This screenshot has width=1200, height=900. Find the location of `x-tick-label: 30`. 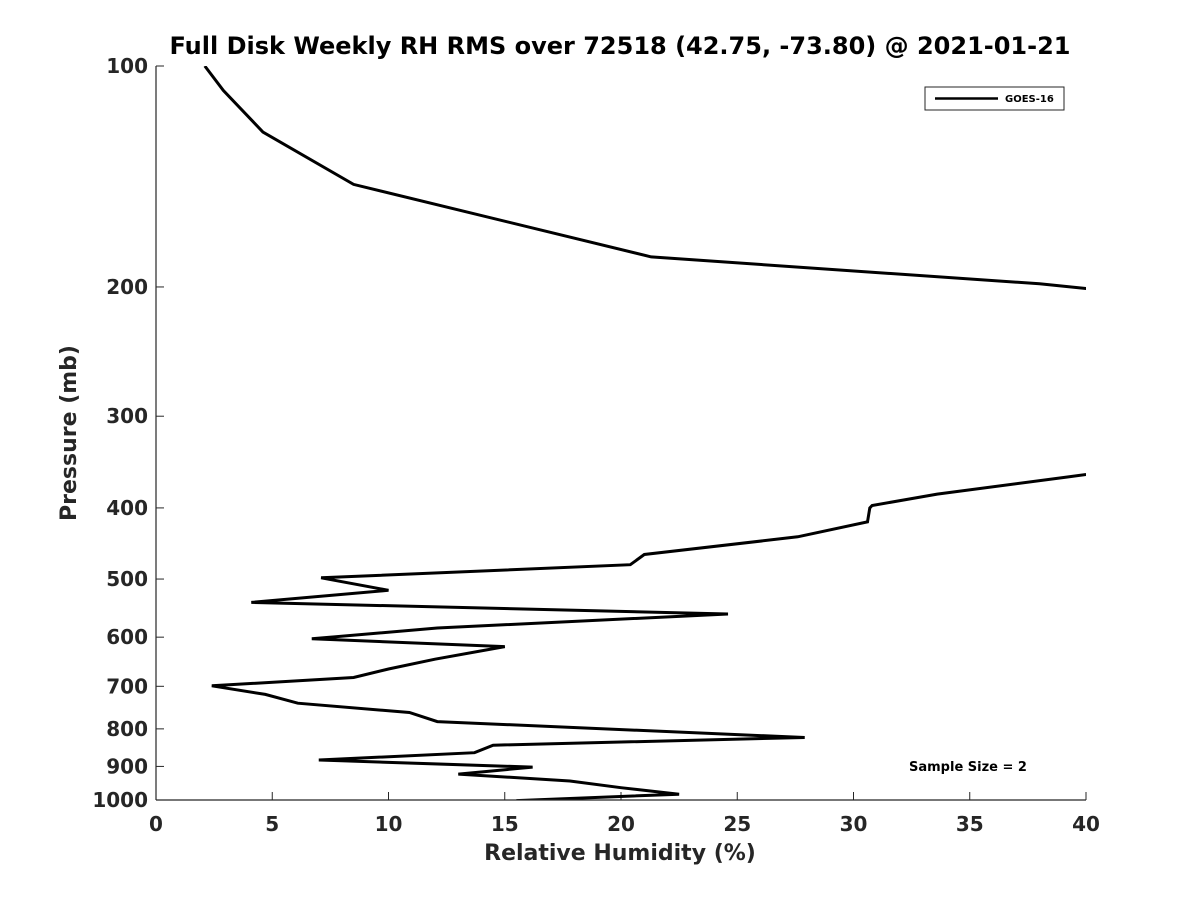

x-tick-label: 30 is located at coordinates (854, 824).